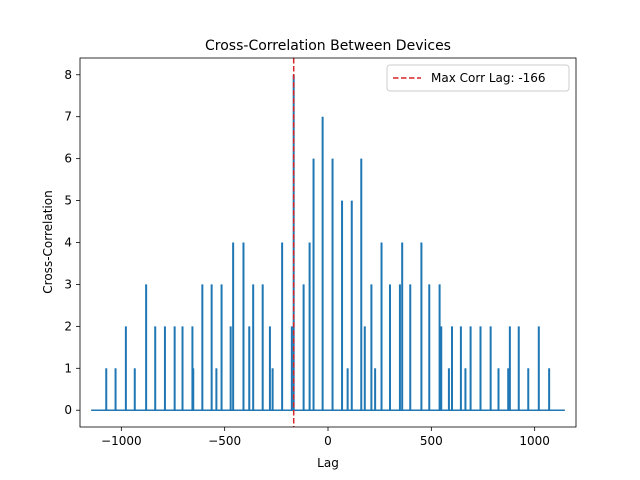 The image size is (640, 480). I want to click on x-tick-label: 0, so click(328, 441).